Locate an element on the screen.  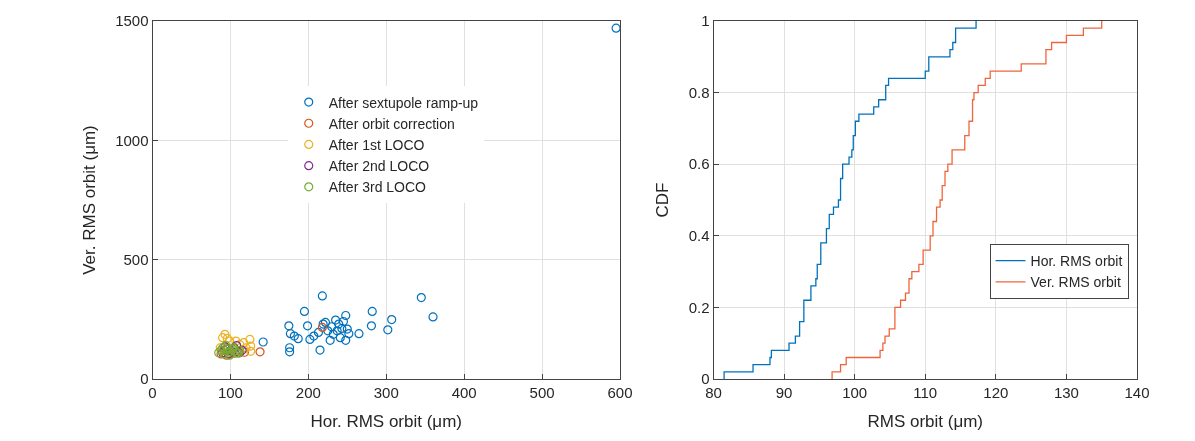
legend-label: Ver. RMS orbit is located at coordinates (1075, 282).